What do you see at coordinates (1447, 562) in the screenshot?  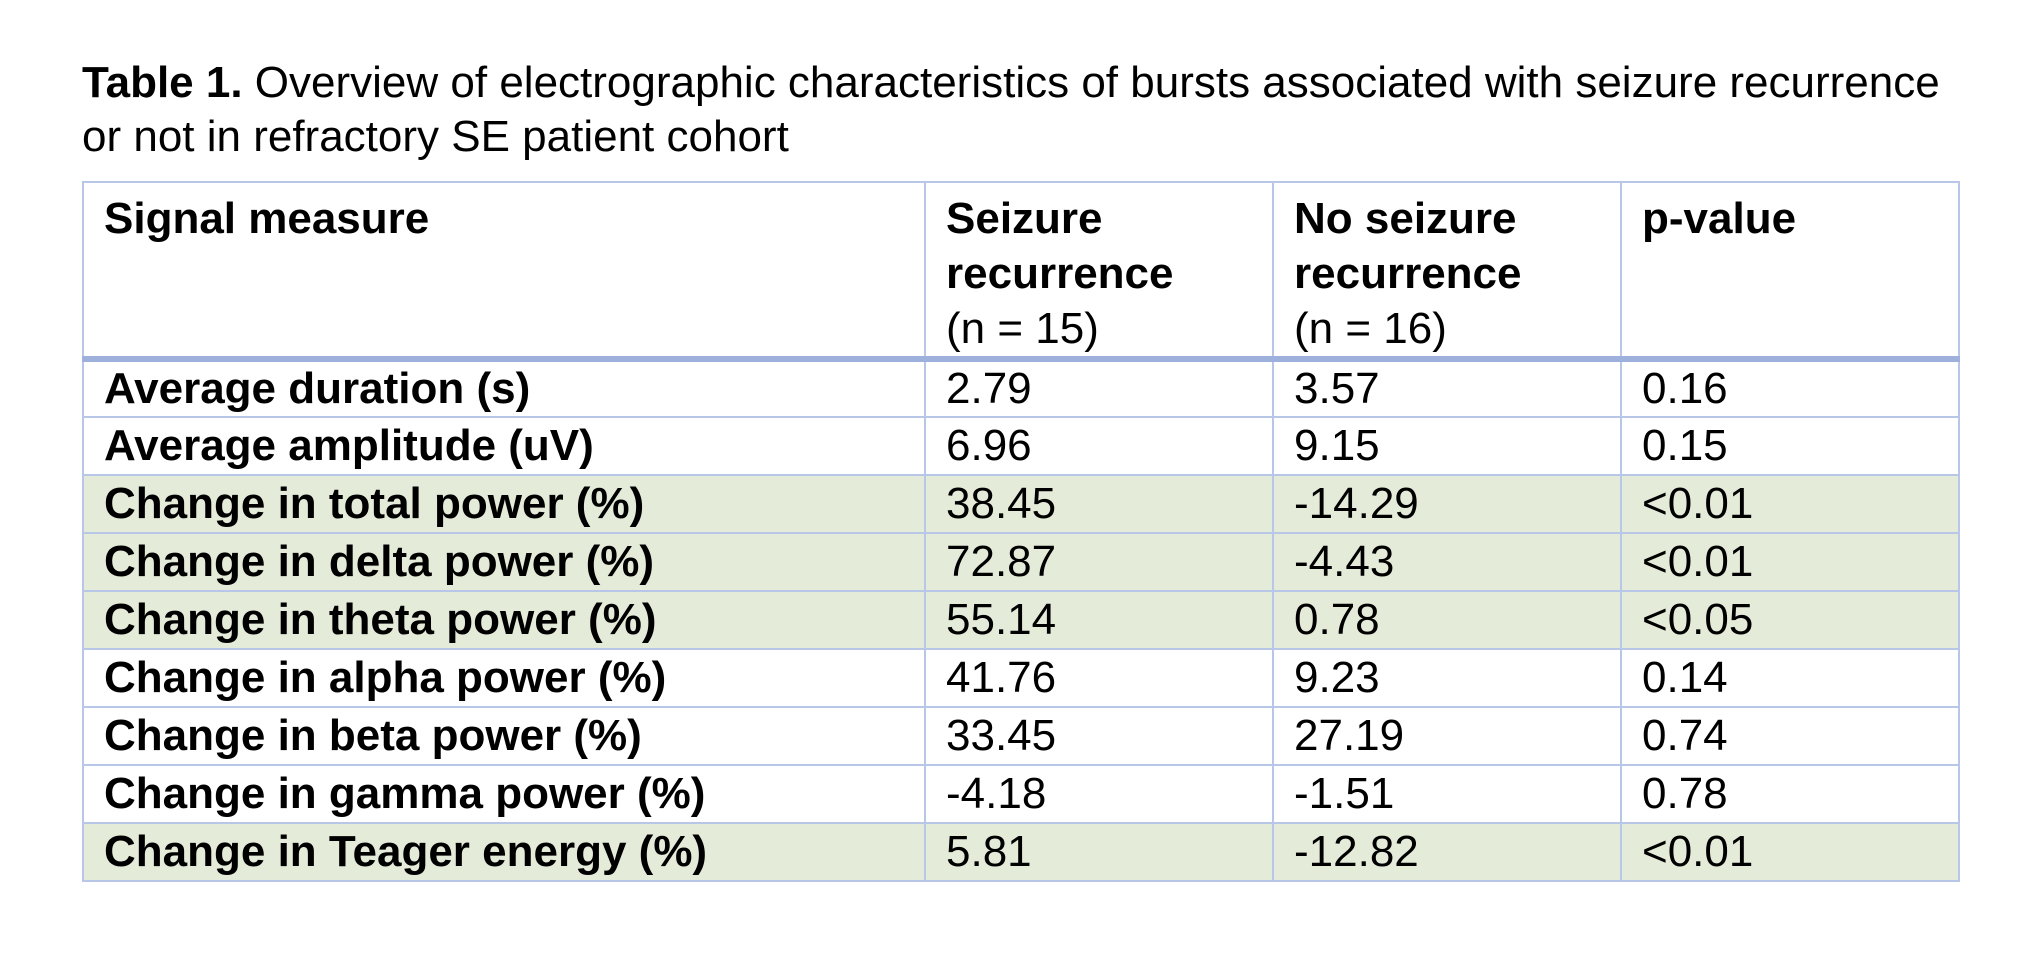 I see `no-seizure-recurrence-value-cell: -4.43` at bounding box center [1447, 562].